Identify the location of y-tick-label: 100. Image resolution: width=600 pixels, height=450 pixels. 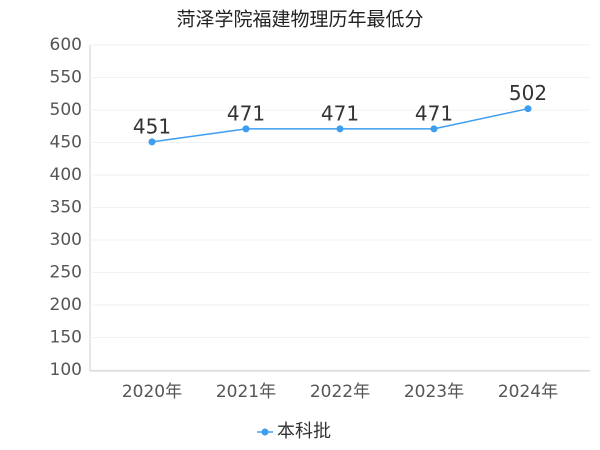
(66, 370).